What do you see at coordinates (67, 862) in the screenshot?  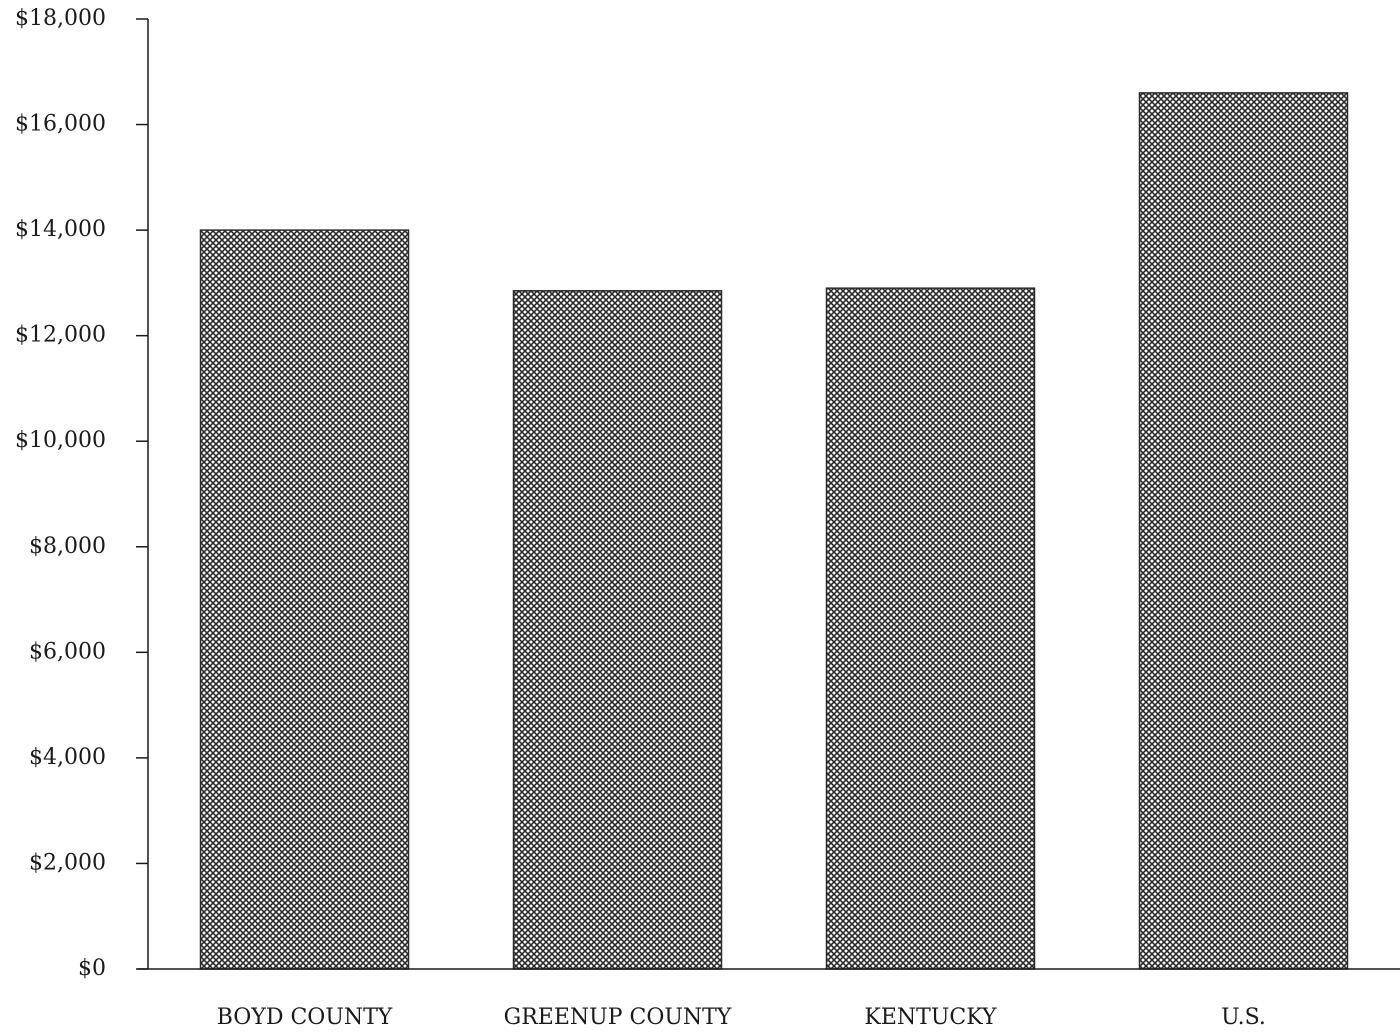 I see `y-tick-label: $2,000` at bounding box center [67, 862].